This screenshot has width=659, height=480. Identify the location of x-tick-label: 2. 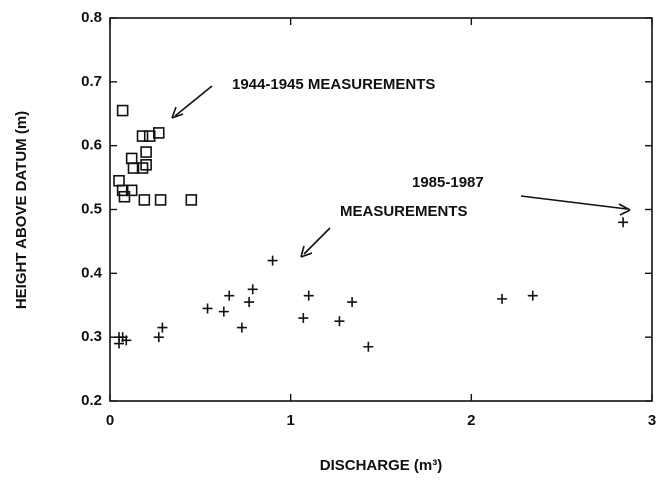
(471, 420).